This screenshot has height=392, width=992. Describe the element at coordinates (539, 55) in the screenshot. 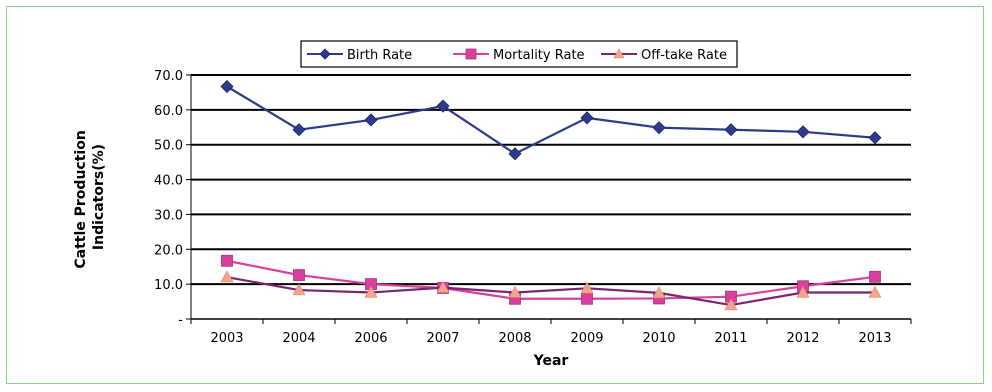

I see `legend-label: Mortality Rate` at that location.